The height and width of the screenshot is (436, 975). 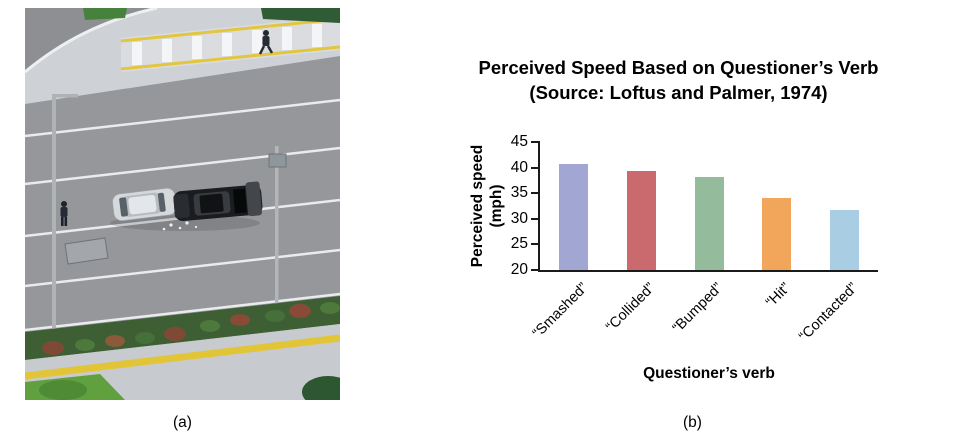 What do you see at coordinates (778, 295) in the screenshot?
I see `x-category-label: “Hit”` at bounding box center [778, 295].